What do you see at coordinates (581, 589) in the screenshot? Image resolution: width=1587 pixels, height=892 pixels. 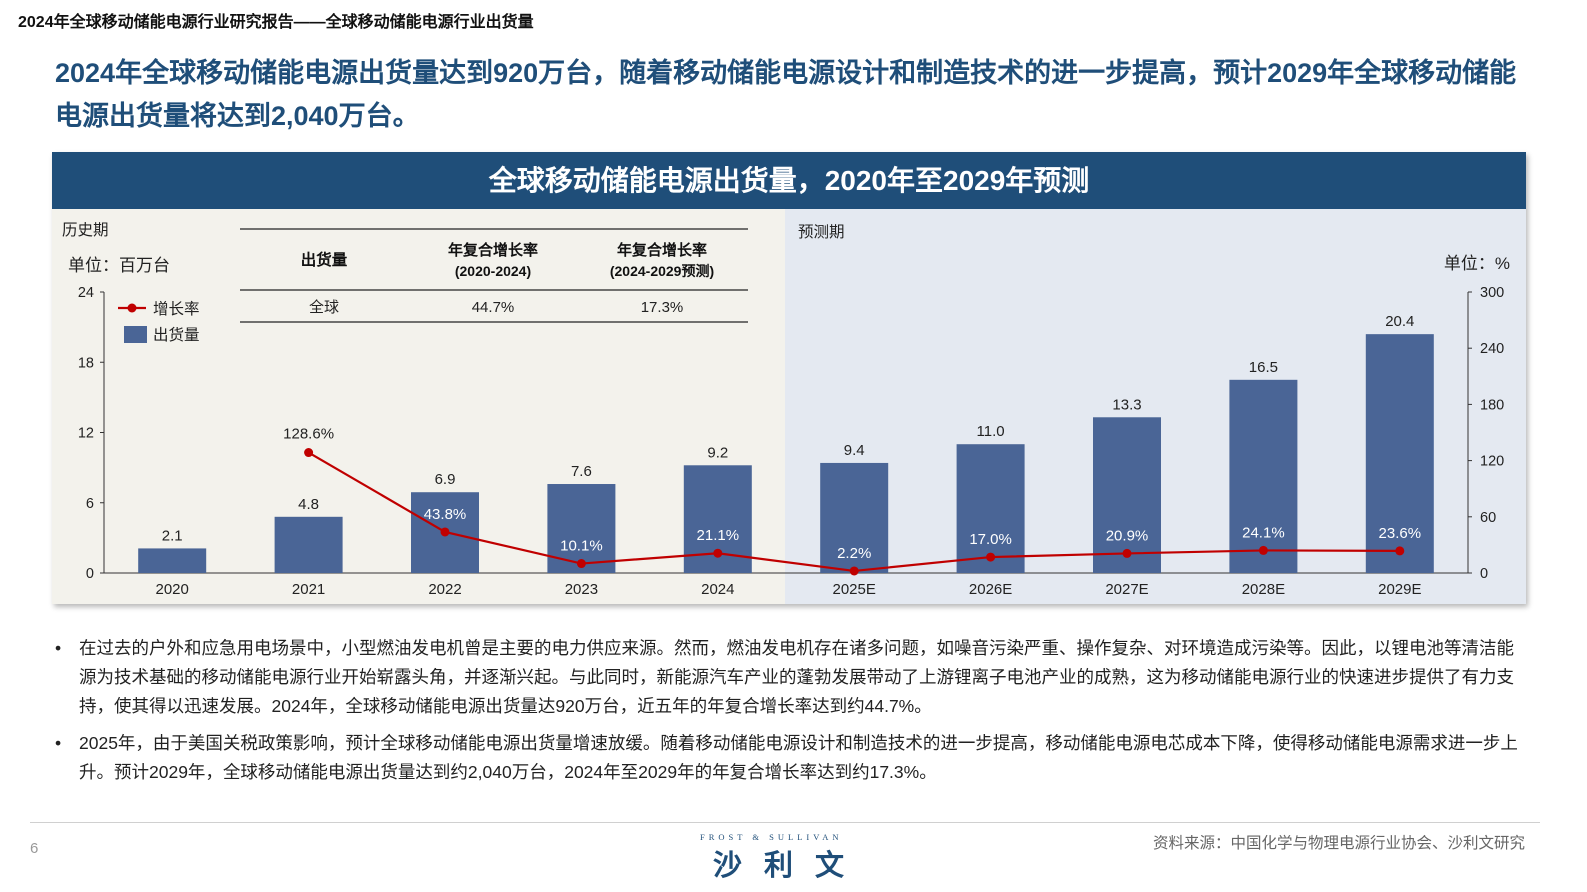 I see `x-tick-label: 2023` at bounding box center [581, 589].